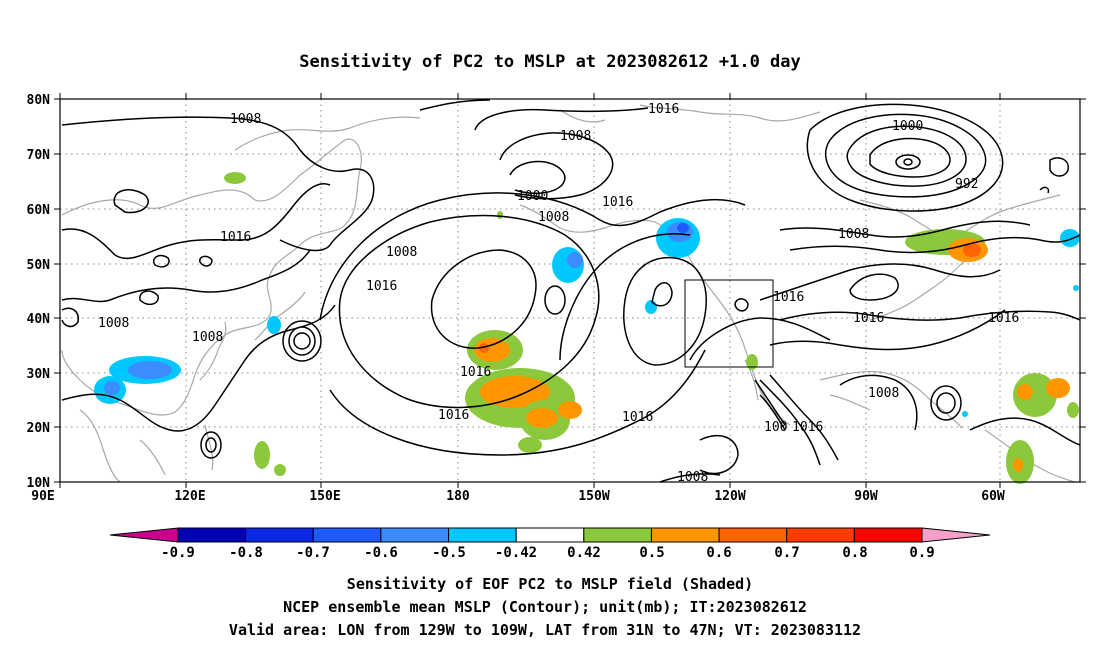 This screenshot has width=1100, height=650. What do you see at coordinates (854, 553) in the screenshot?
I see `colorbar-label: 0.8` at bounding box center [854, 553].